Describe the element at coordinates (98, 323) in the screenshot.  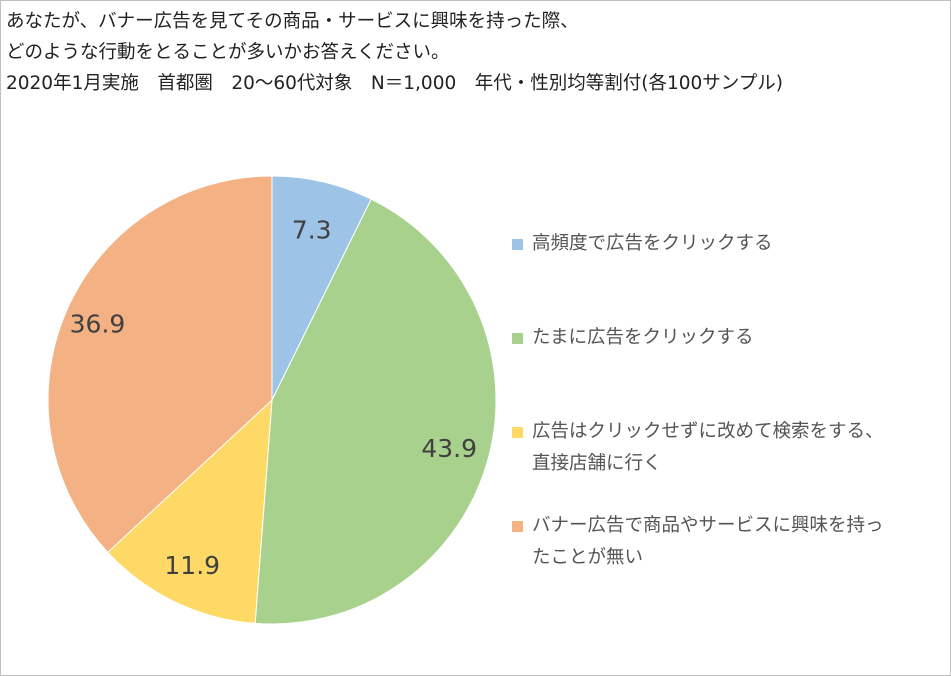
I see `data-label-never-interested: 36.9` at that location.